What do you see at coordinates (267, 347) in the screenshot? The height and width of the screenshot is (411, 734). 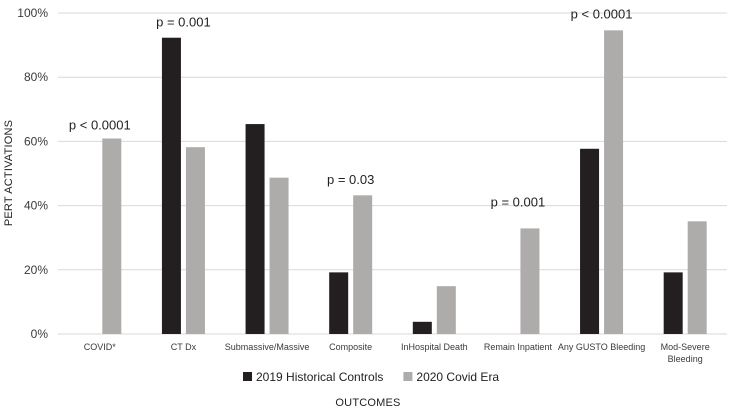 I see `x-tick-label: Submassive/Massive` at bounding box center [267, 347].